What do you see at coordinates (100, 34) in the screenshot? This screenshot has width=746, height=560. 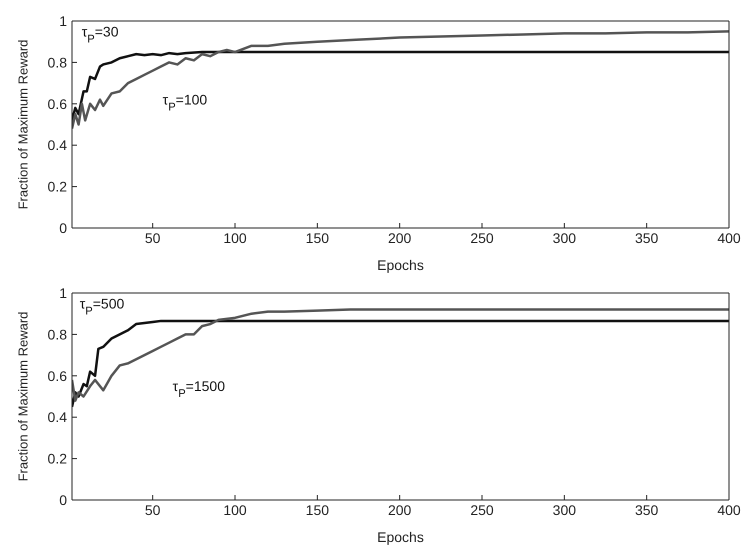 I see `series-label: τ$_{P}$=30` at bounding box center [100, 34].